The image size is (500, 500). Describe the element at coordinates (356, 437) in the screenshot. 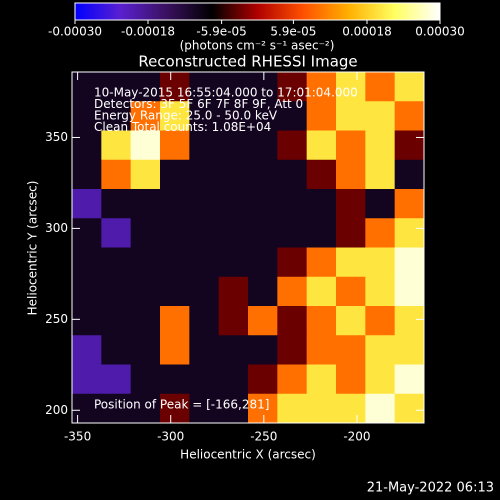

I see `x-tick-label: -200` at that location.